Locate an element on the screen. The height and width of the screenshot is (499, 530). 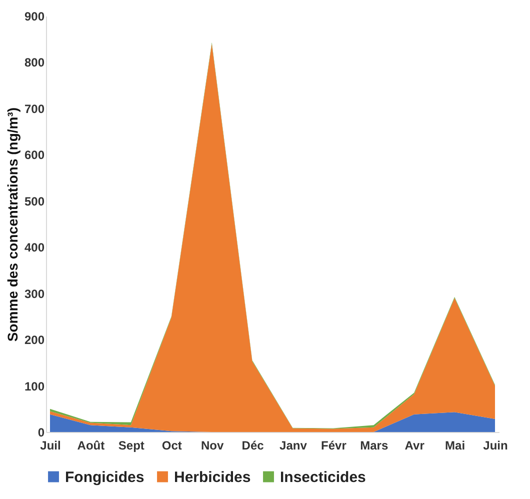
y-tick-label: 100 is located at coordinates (34, 386).